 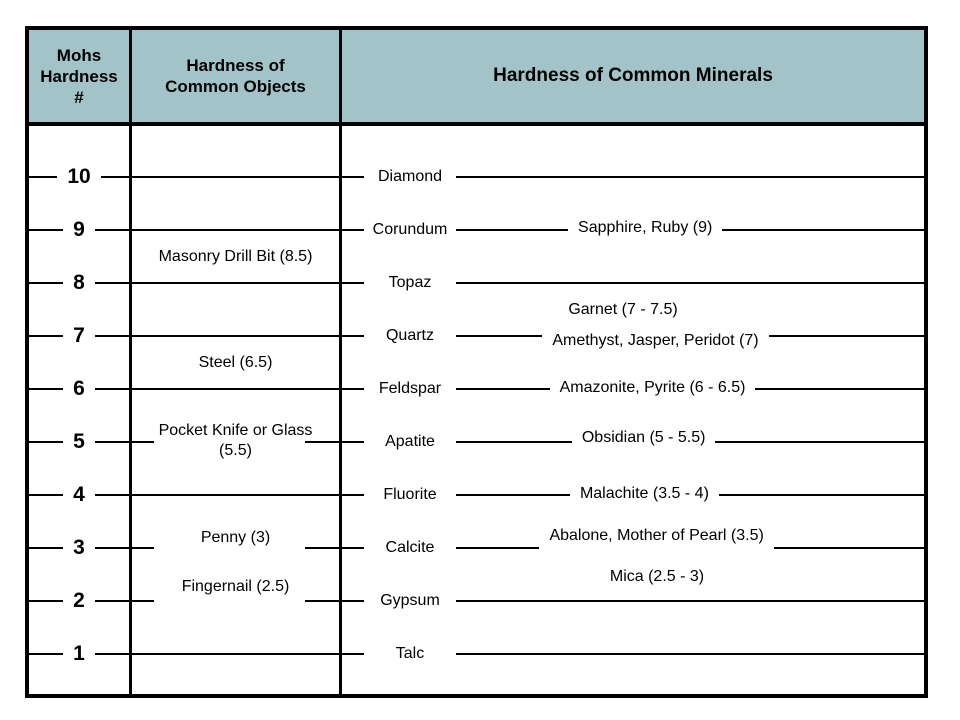 I want to click on mineral-name: Corundum, so click(x=410, y=229).